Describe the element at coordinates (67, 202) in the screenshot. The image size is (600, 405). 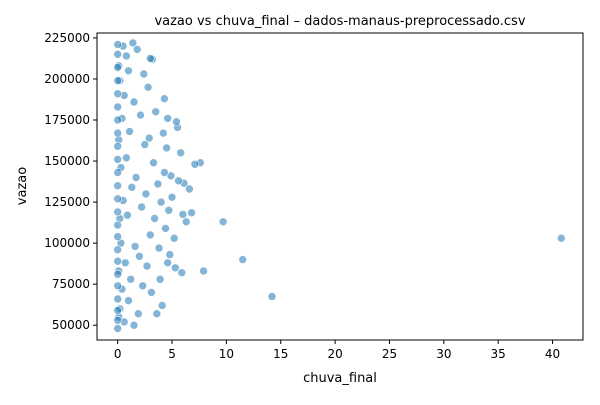
I see `y-tick-label: 125000` at that location.